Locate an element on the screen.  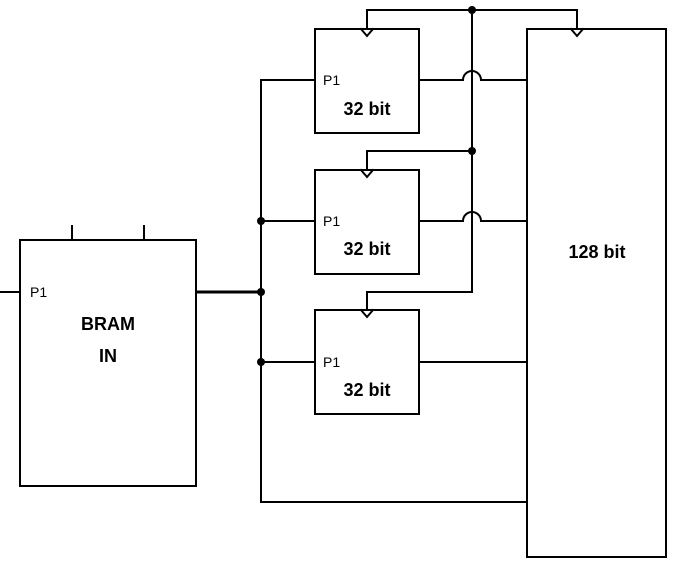
register-1: P1 32 bit is located at coordinates (367, 80).